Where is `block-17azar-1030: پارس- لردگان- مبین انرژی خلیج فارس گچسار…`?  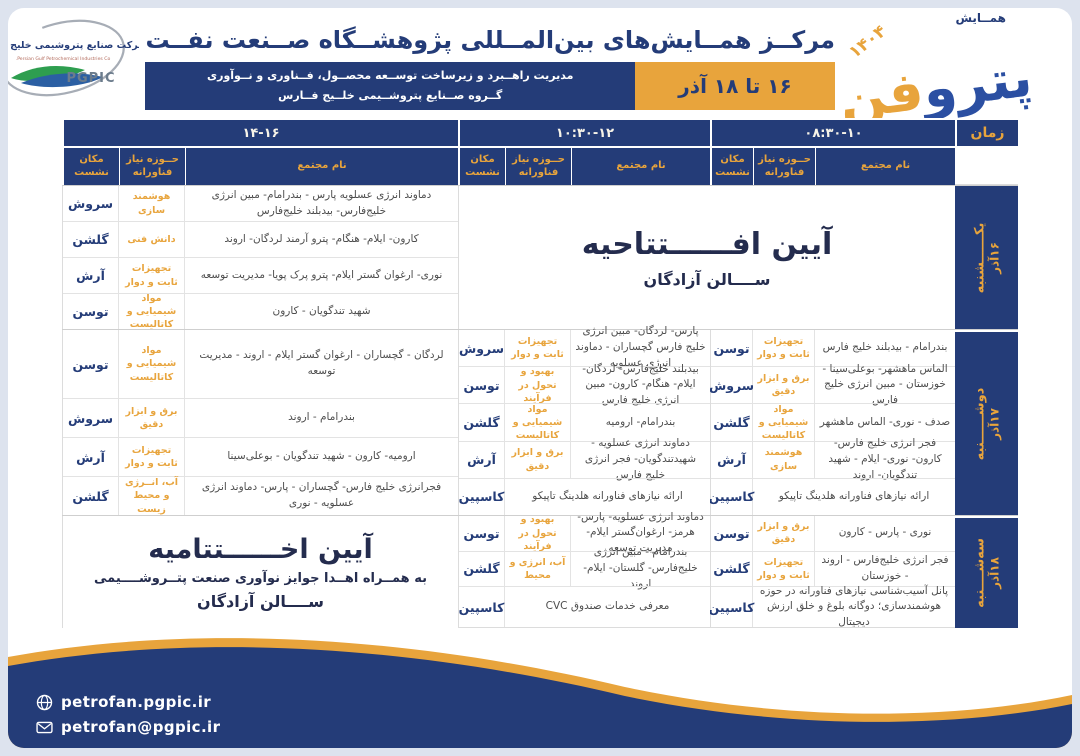 block-17azar-1030: پارس- لردگان- مبین انرژی خلیج فارس گچسار… is located at coordinates (584, 420).